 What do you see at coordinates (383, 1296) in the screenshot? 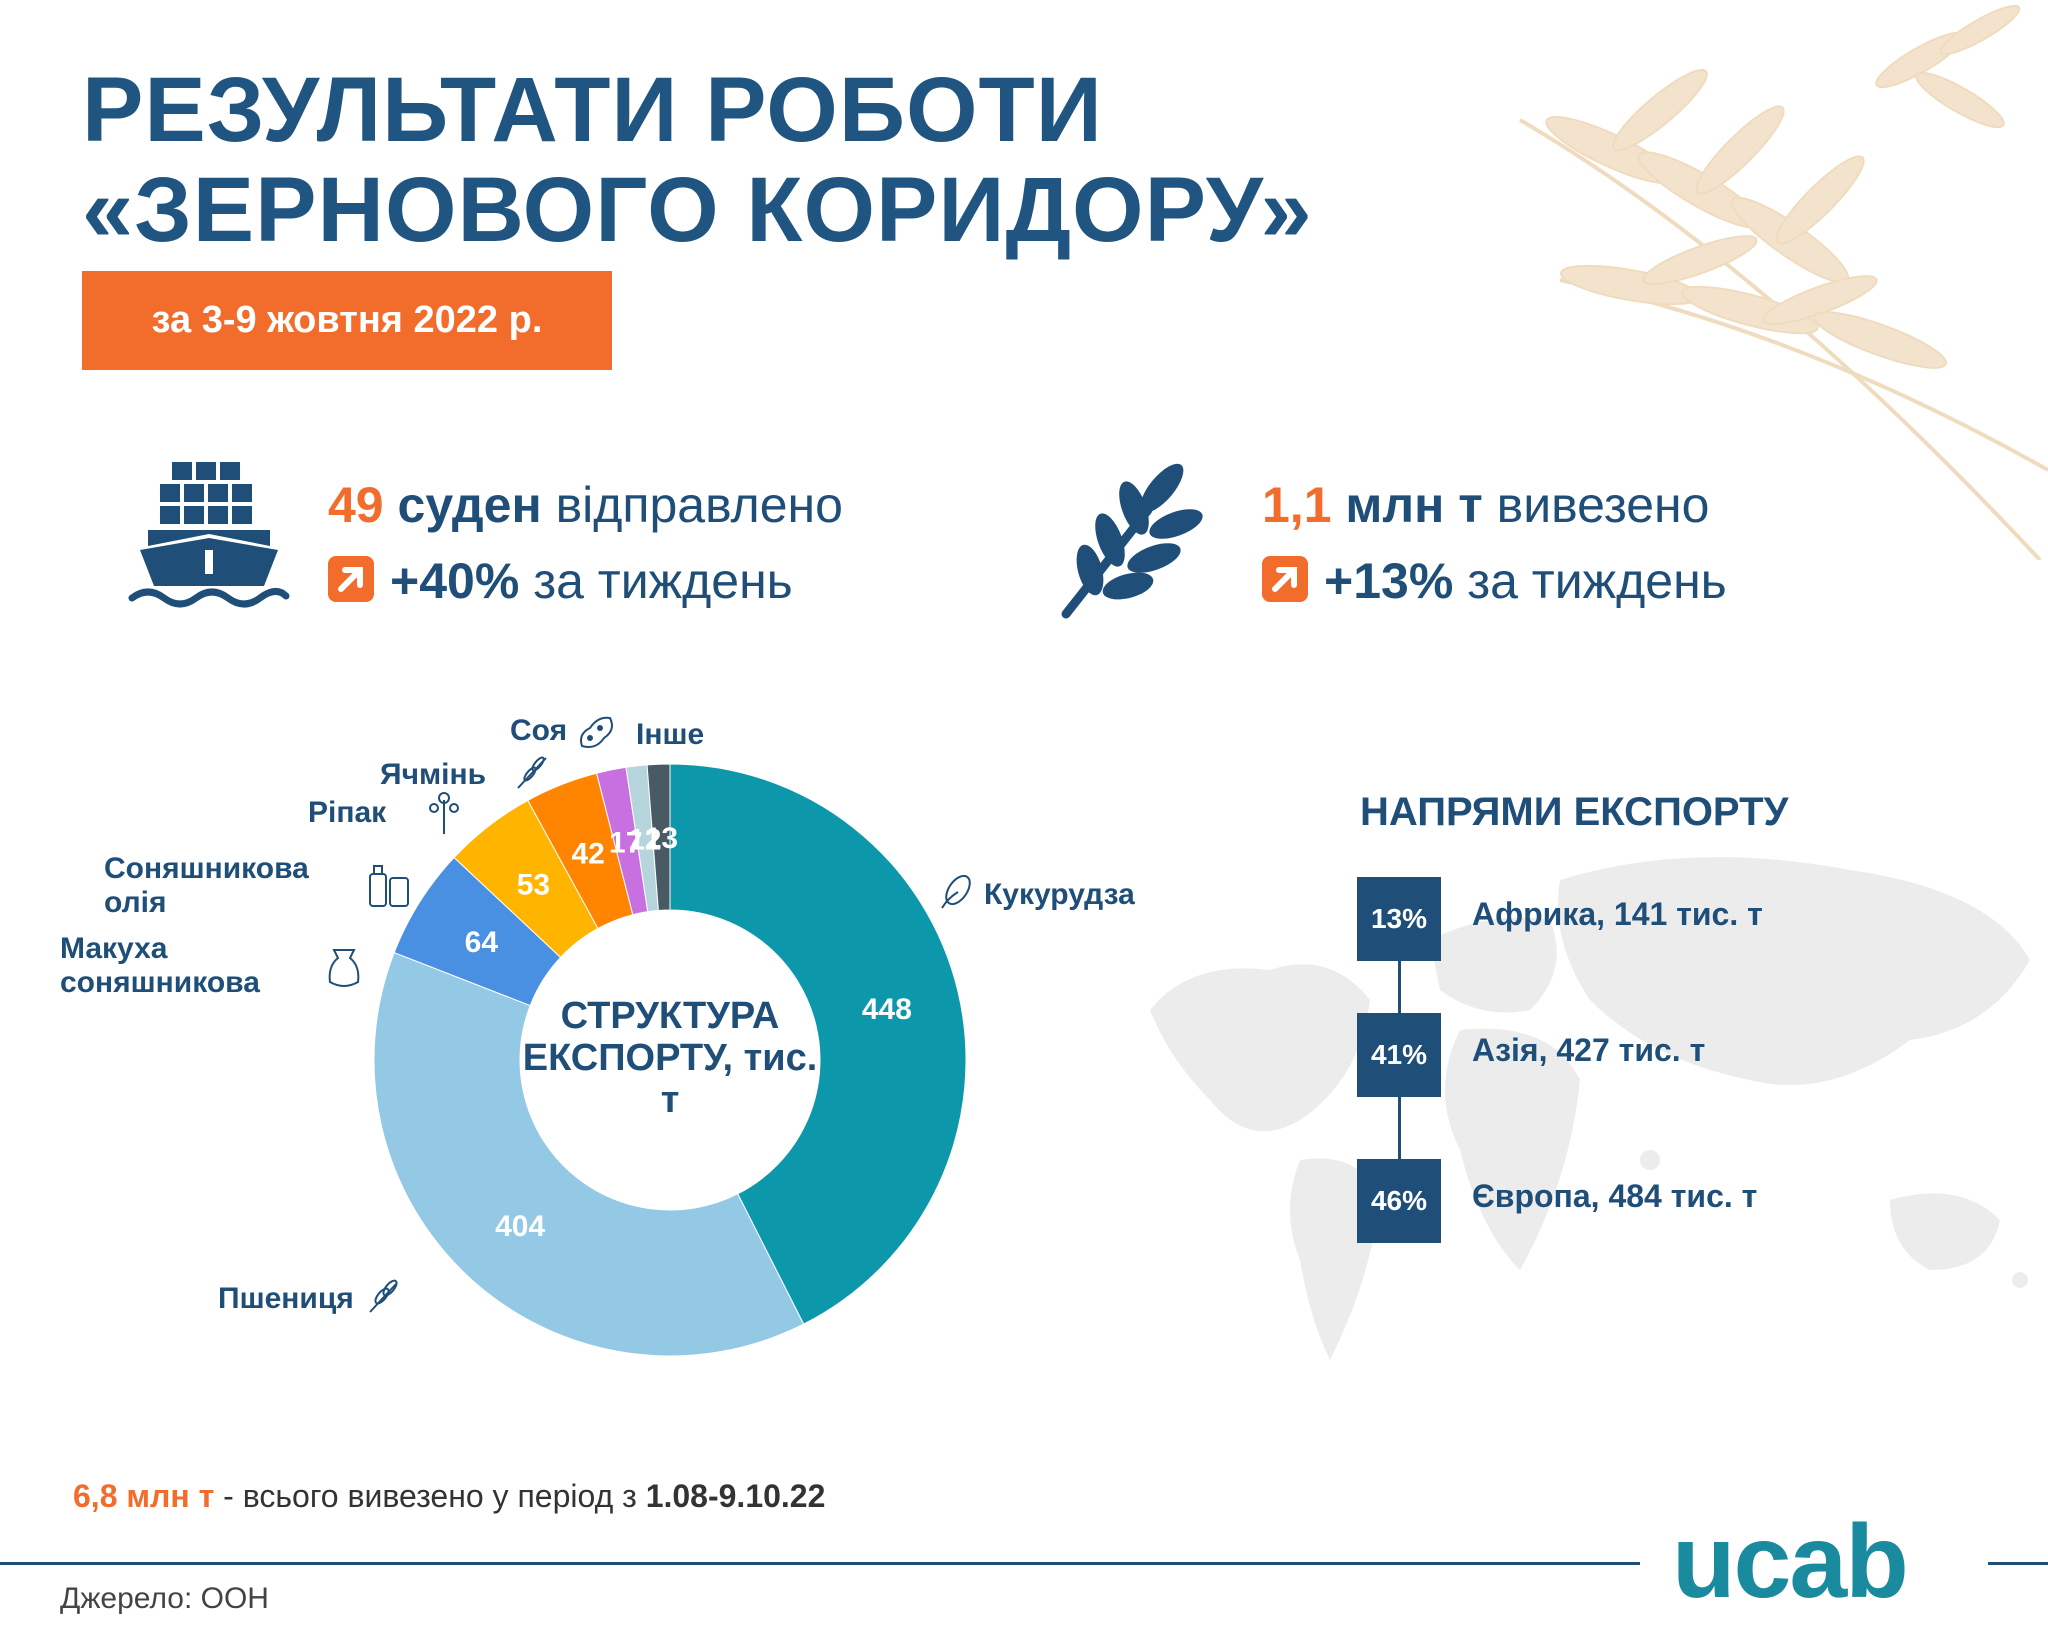
I see `wheat-small-icon` at bounding box center [383, 1296].